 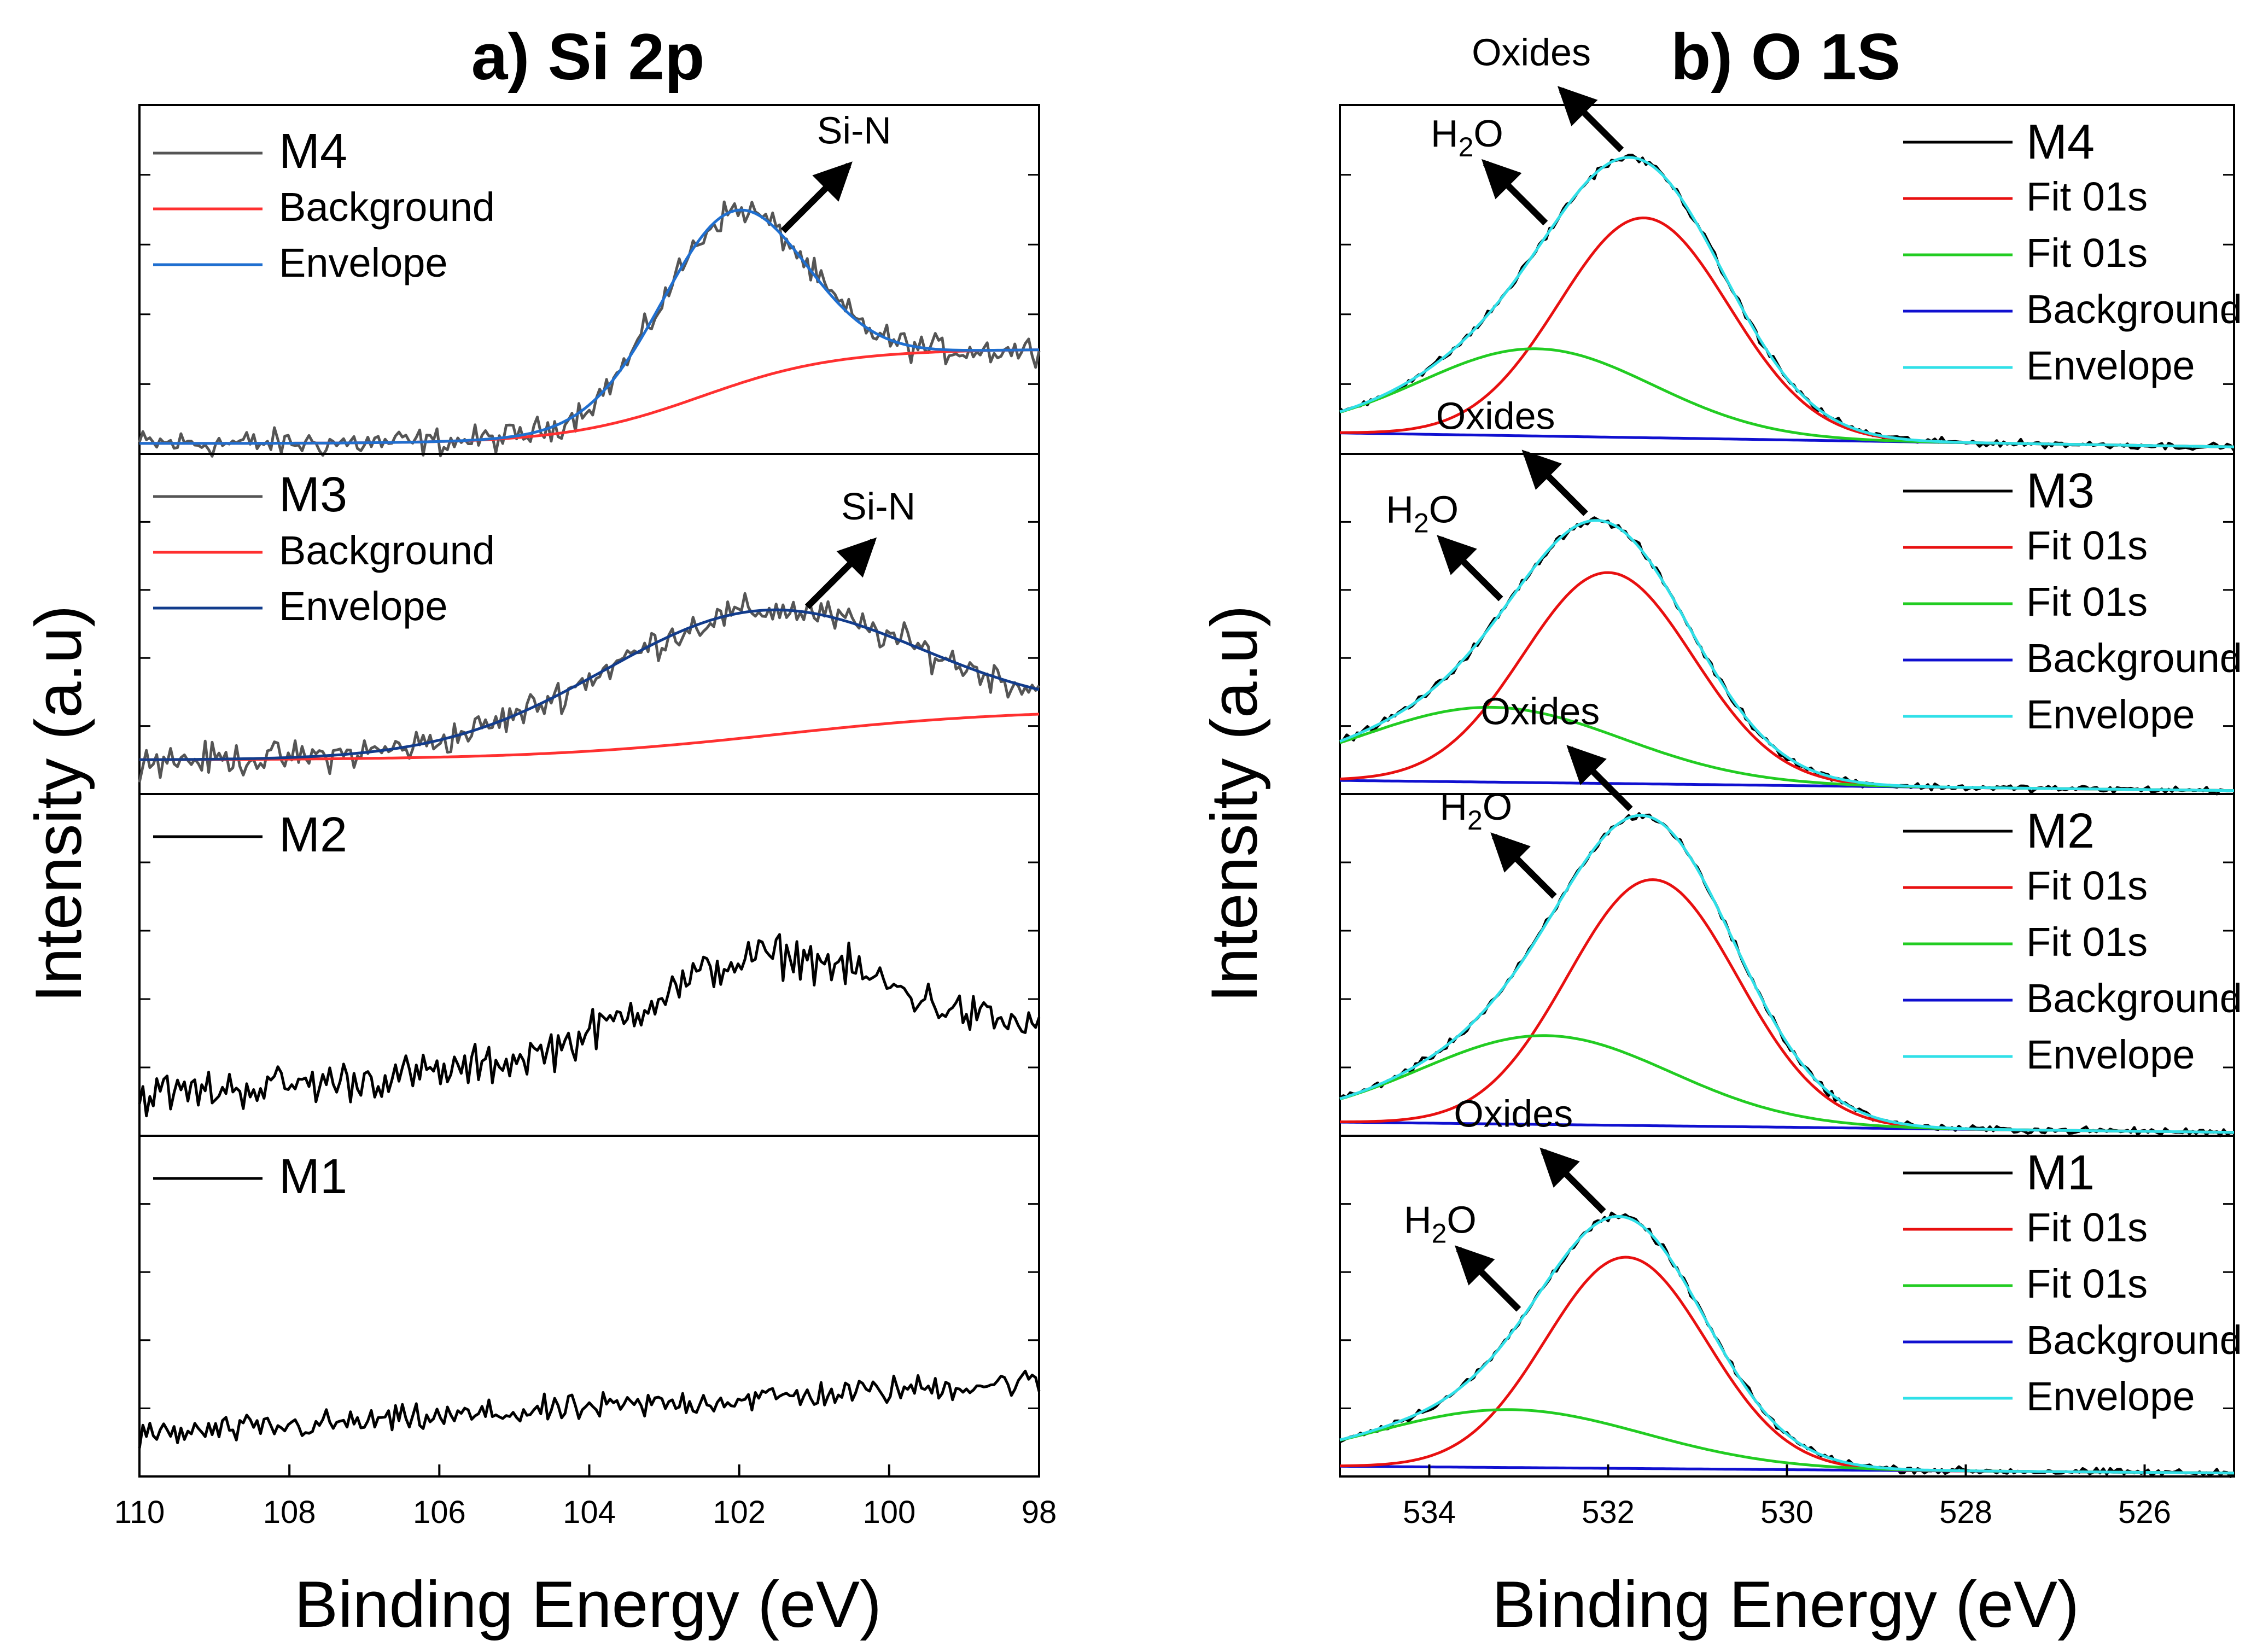 What do you see at coordinates (139, 1512) in the screenshot?
I see `x-tick-label: 110` at bounding box center [139, 1512].